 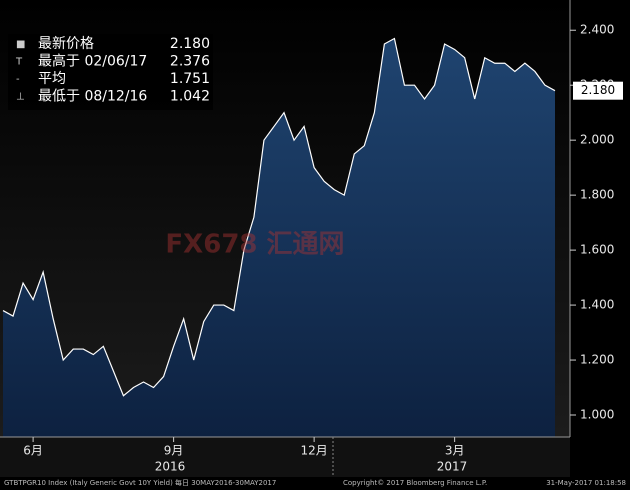 I want to click on last-value-label: 2.180, so click(x=598, y=90).